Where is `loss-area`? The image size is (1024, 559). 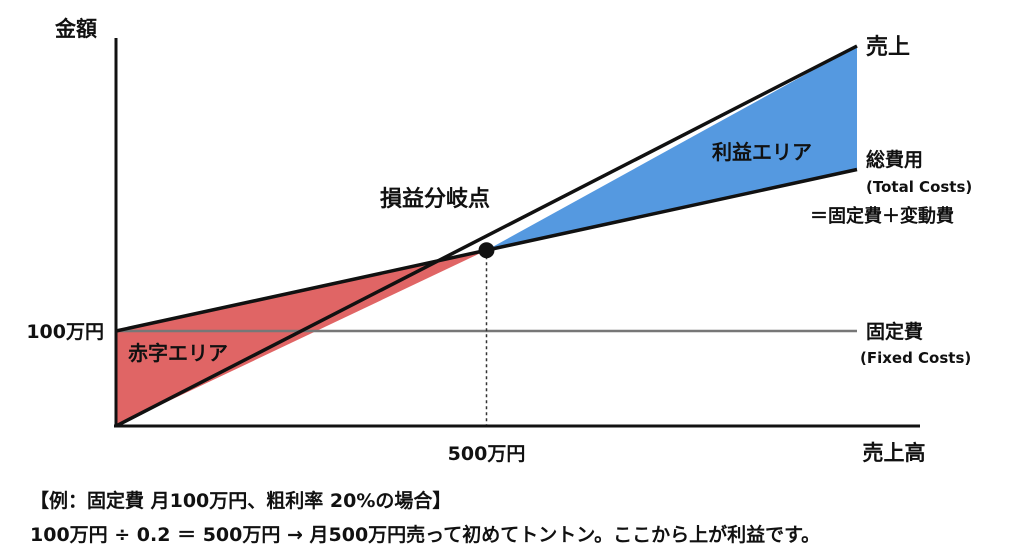 loss-area is located at coordinates (301, 338).